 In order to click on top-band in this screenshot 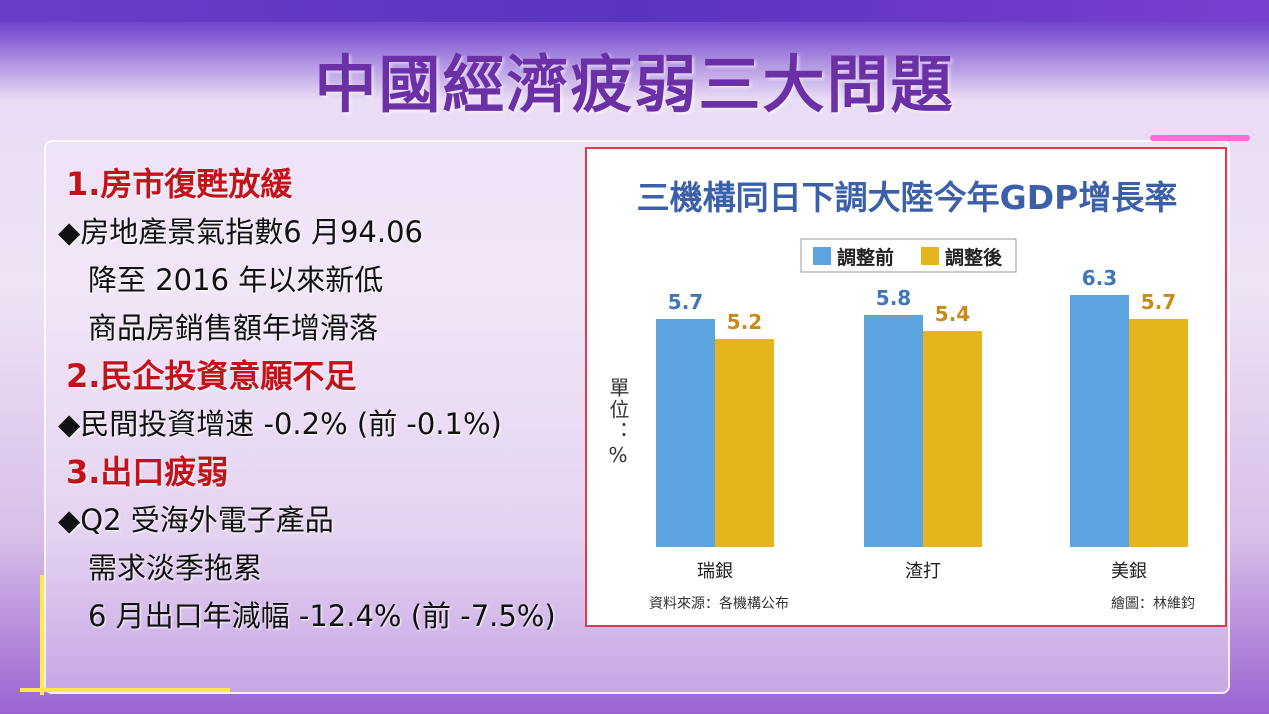, I will do `click(634, 11)`.